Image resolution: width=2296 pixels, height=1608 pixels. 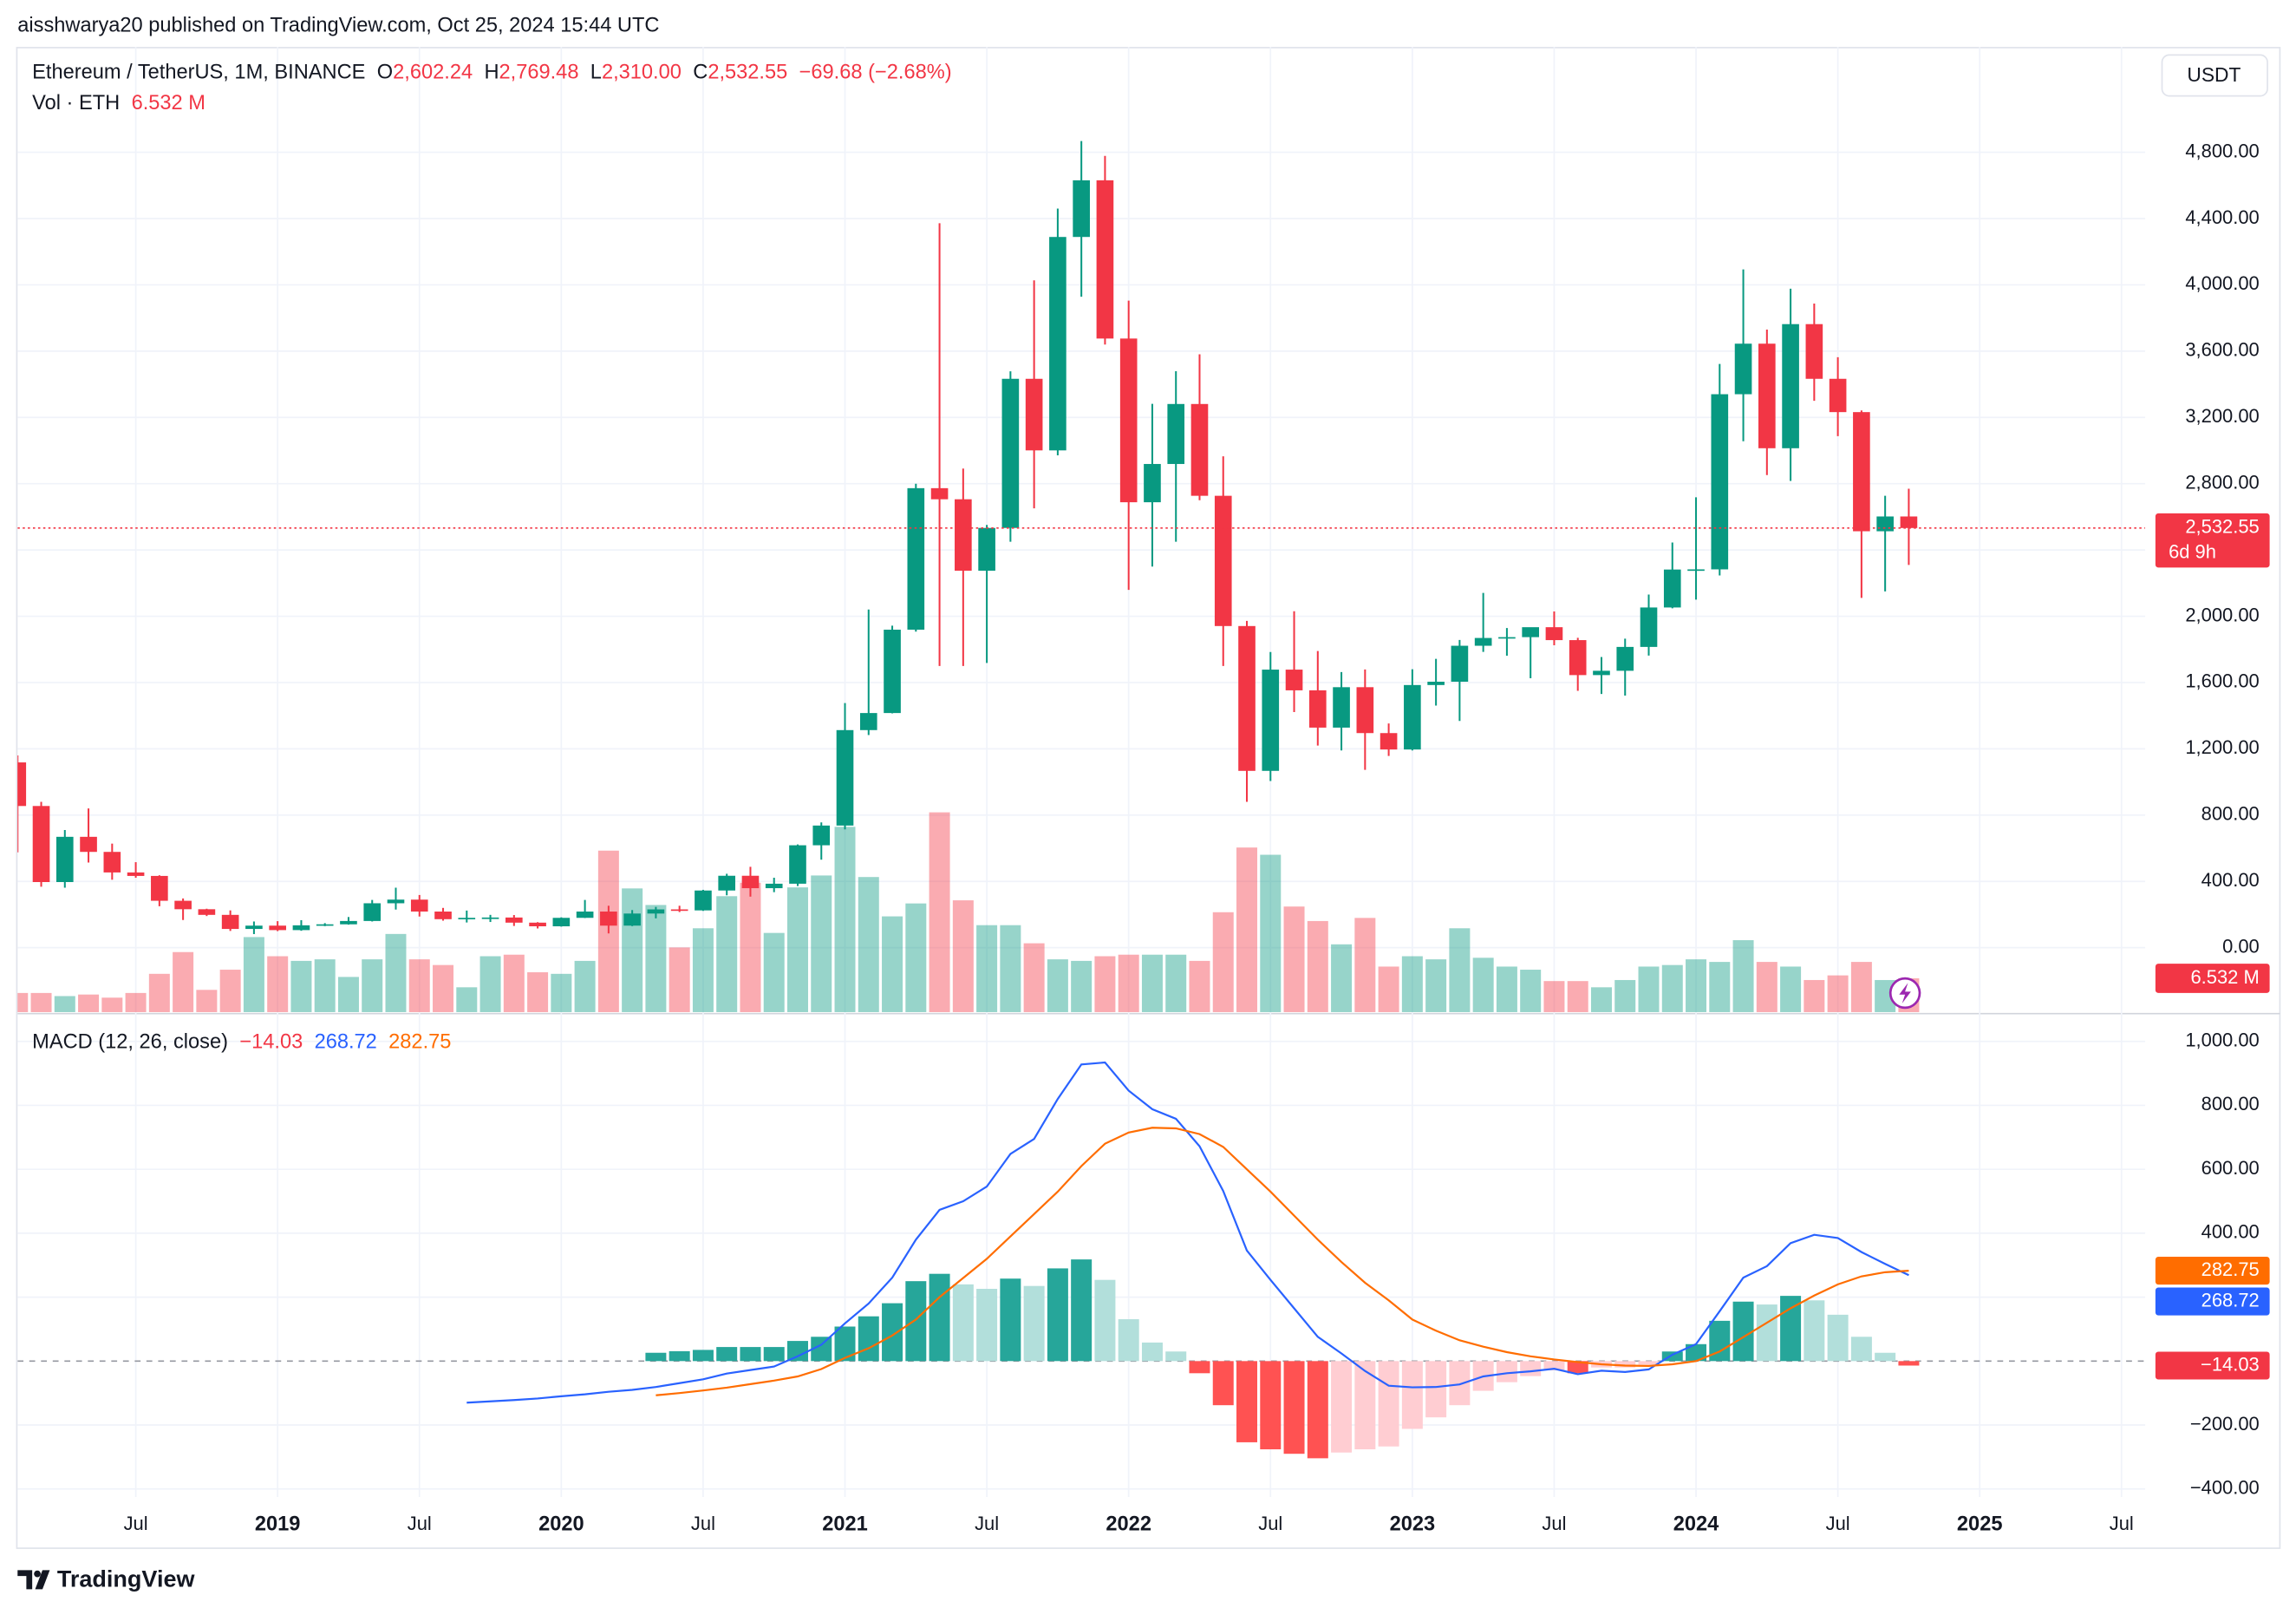 I want to click on y-tick-label: 400.00, so click(x=2231, y=880).